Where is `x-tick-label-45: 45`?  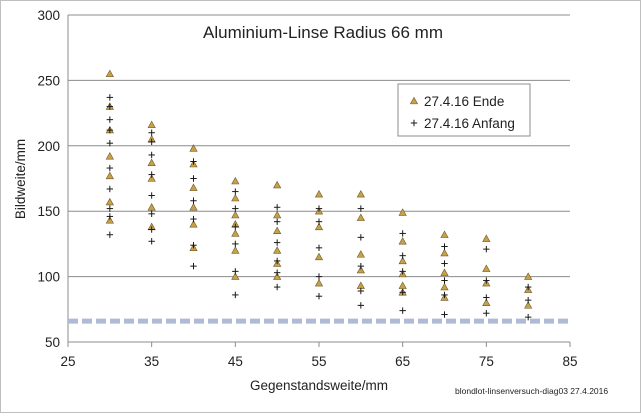
x-tick-label-45: 45 is located at coordinates (235, 361).